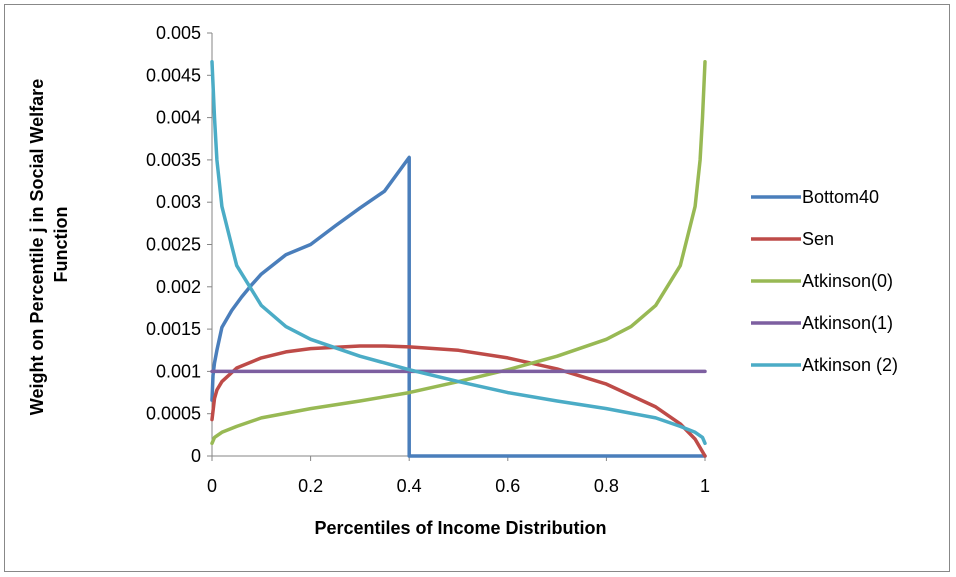 The width and height of the screenshot is (956, 577). What do you see at coordinates (178, 371) in the screenshot?
I see `y-tick-label: 0.001` at bounding box center [178, 371].